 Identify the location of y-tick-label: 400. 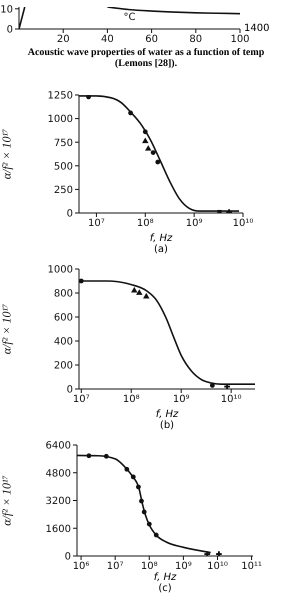
(63, 342).